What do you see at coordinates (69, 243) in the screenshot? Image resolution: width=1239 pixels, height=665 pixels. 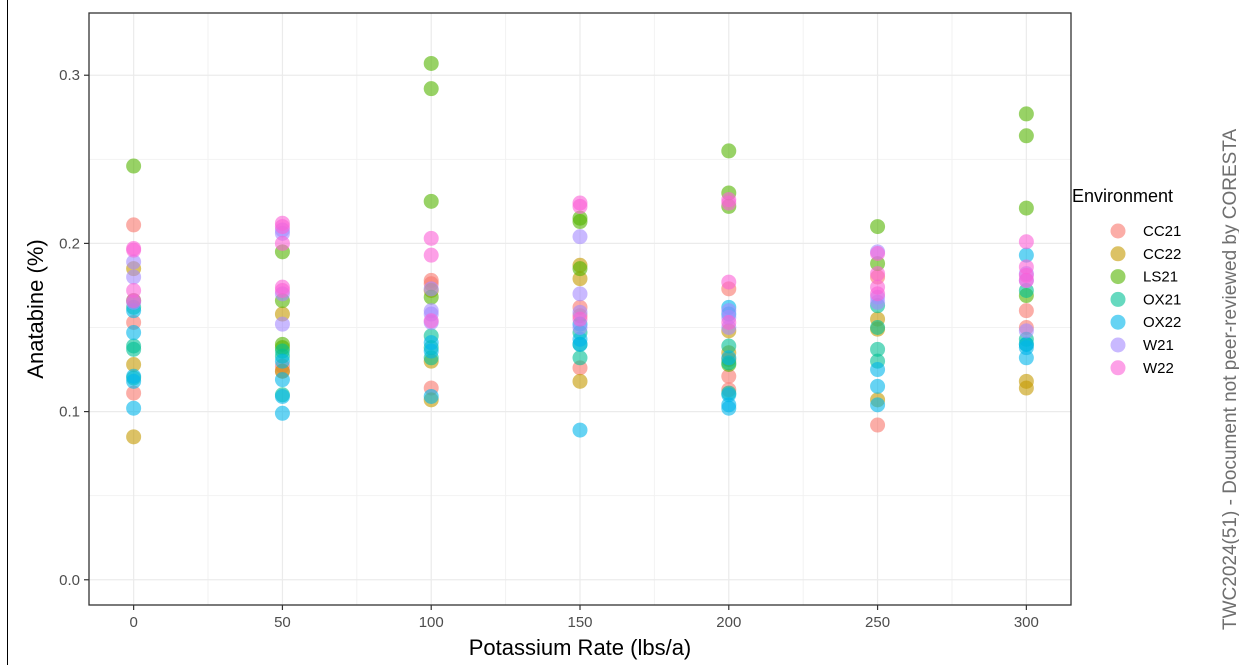 I see `y-tick-label: 0.2` at bounding box center [69, 243].